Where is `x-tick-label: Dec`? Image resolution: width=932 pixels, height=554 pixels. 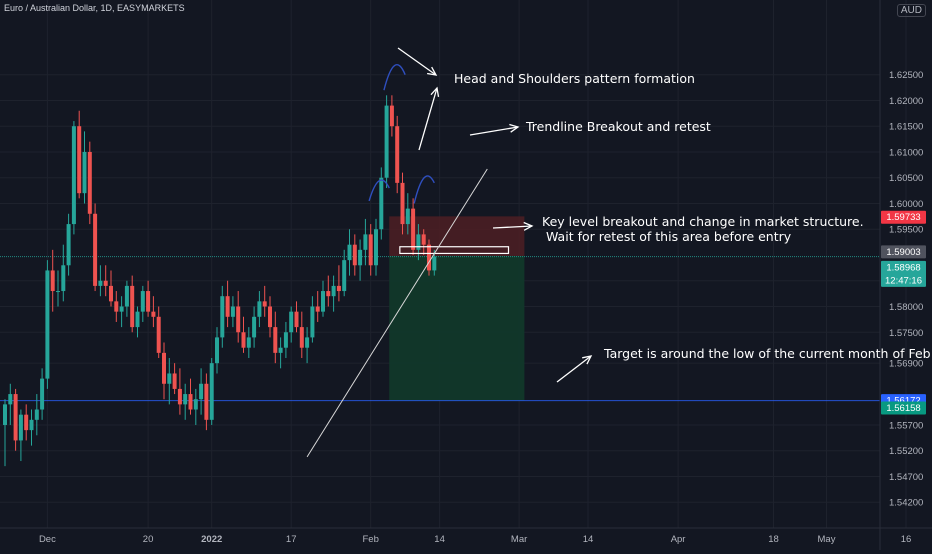
x-tick-label: Dec is located at coordinates (47, 539).